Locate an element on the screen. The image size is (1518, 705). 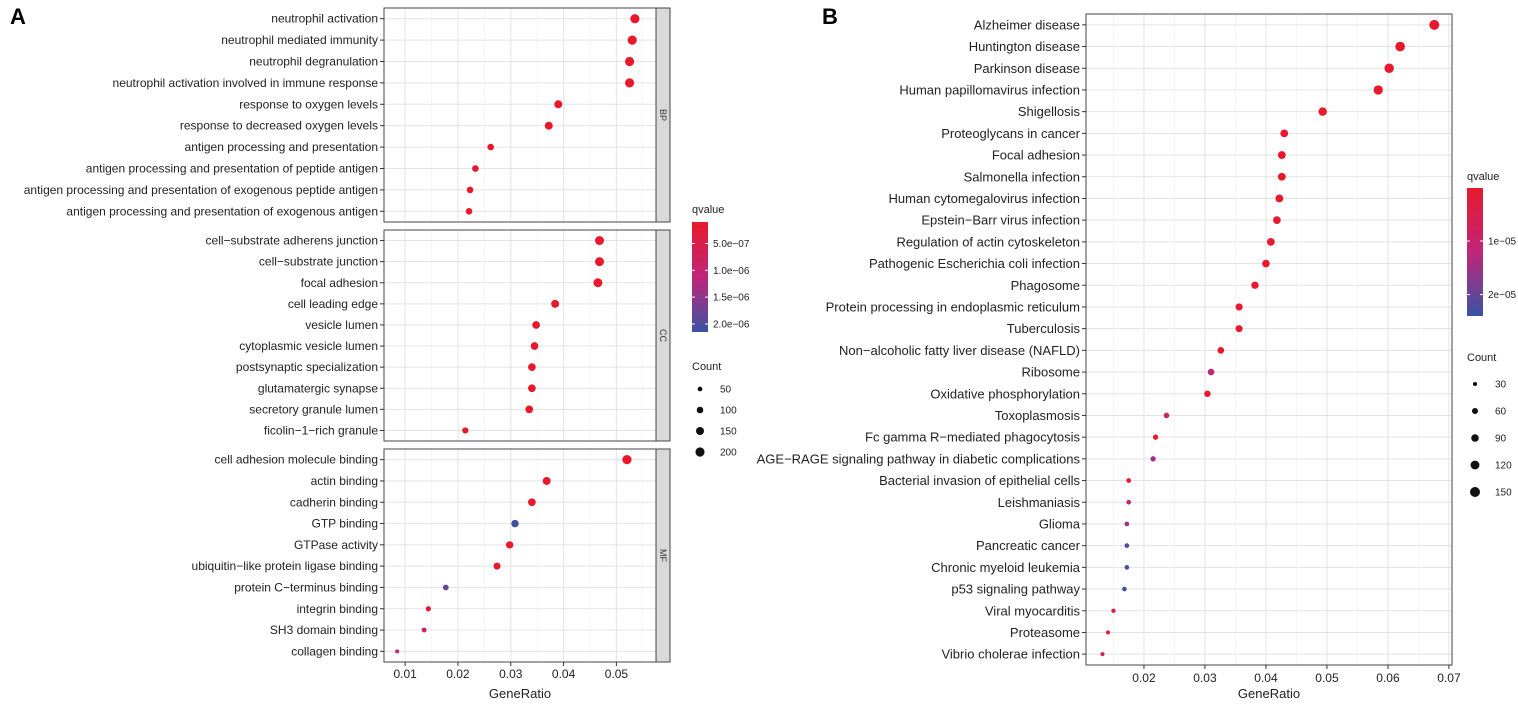
y-tick-label: cell leading edge is located at coordinates (333, 304).